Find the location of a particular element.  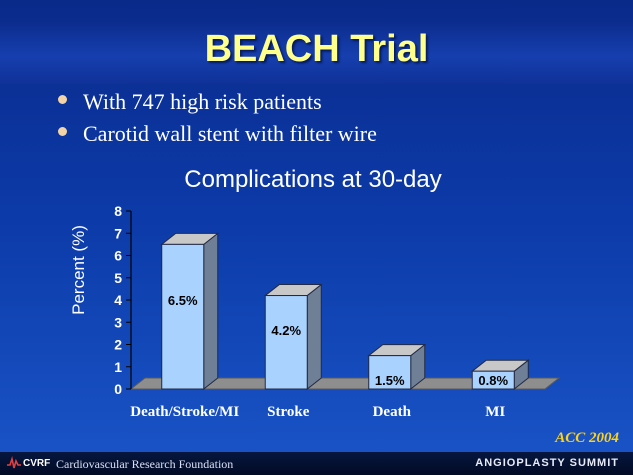

organization-name: Cardiovascular Research Foundation is located at coordinates (145, 464).